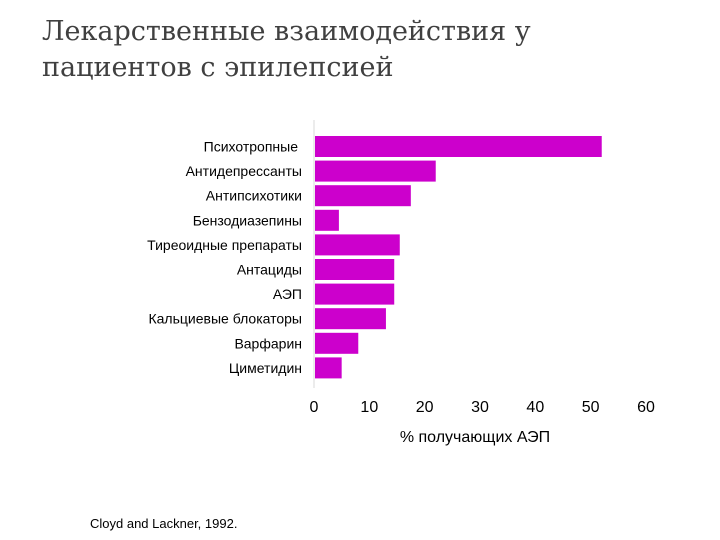 This screenshot has height=540, width=720. What do you see at coordinates (224, 245) in the screenshot?
I see `category-label-5: Тиреоидные препараты` at bounding box center [224, 245].